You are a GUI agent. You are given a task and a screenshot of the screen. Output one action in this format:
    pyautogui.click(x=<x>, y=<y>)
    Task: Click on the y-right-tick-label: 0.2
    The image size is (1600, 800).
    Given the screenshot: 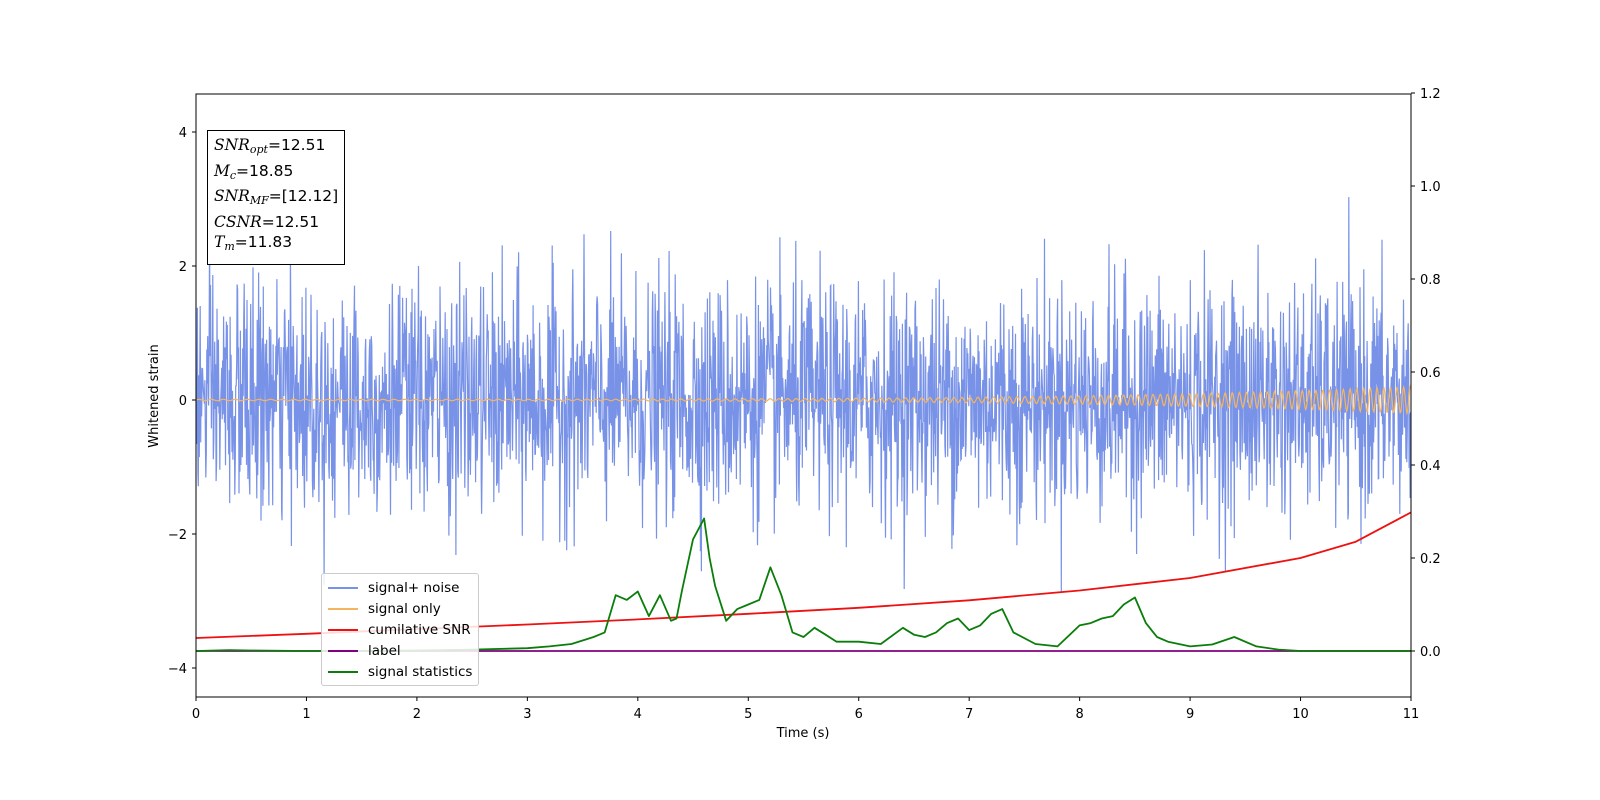 What is the action you would take?
    pyautogui.click(x=1430, y=559)
    